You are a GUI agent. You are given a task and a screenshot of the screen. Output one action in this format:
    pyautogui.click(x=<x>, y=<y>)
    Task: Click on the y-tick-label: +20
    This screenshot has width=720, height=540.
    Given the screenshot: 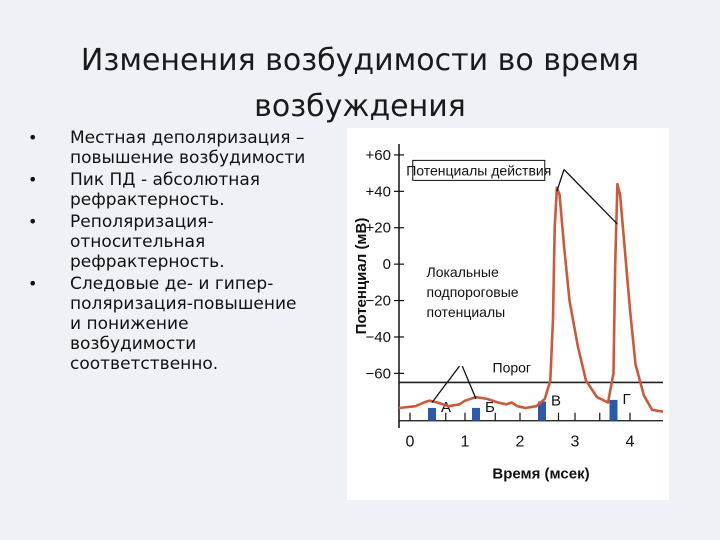 What is the action you would take?
    pyautogui.click(x=378, y=228)
    